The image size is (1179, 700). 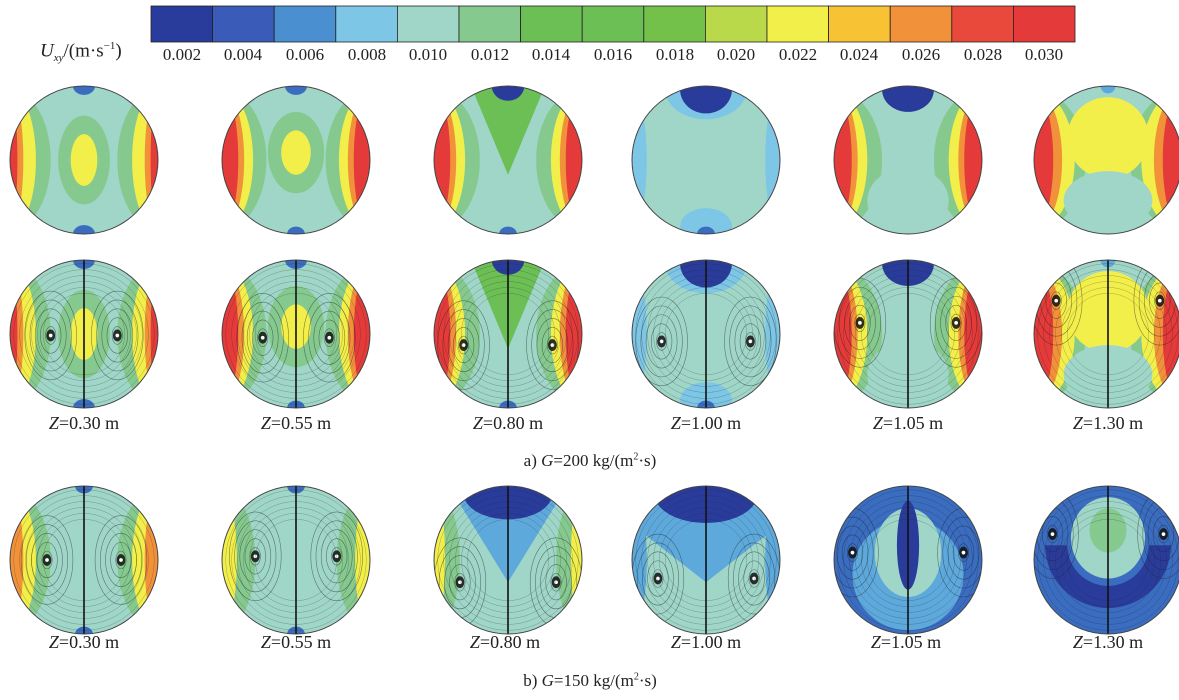 I want to click on colorbar-tick: 0.006, so click(x=305, y=54).